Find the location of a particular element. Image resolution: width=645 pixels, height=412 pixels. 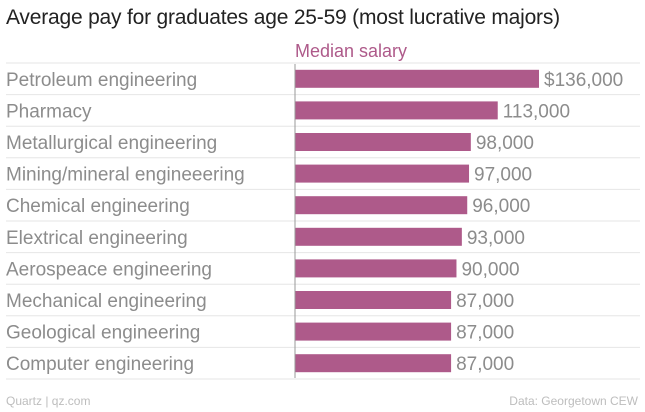

series-label: Median salary is located at coordinates (351, 51).